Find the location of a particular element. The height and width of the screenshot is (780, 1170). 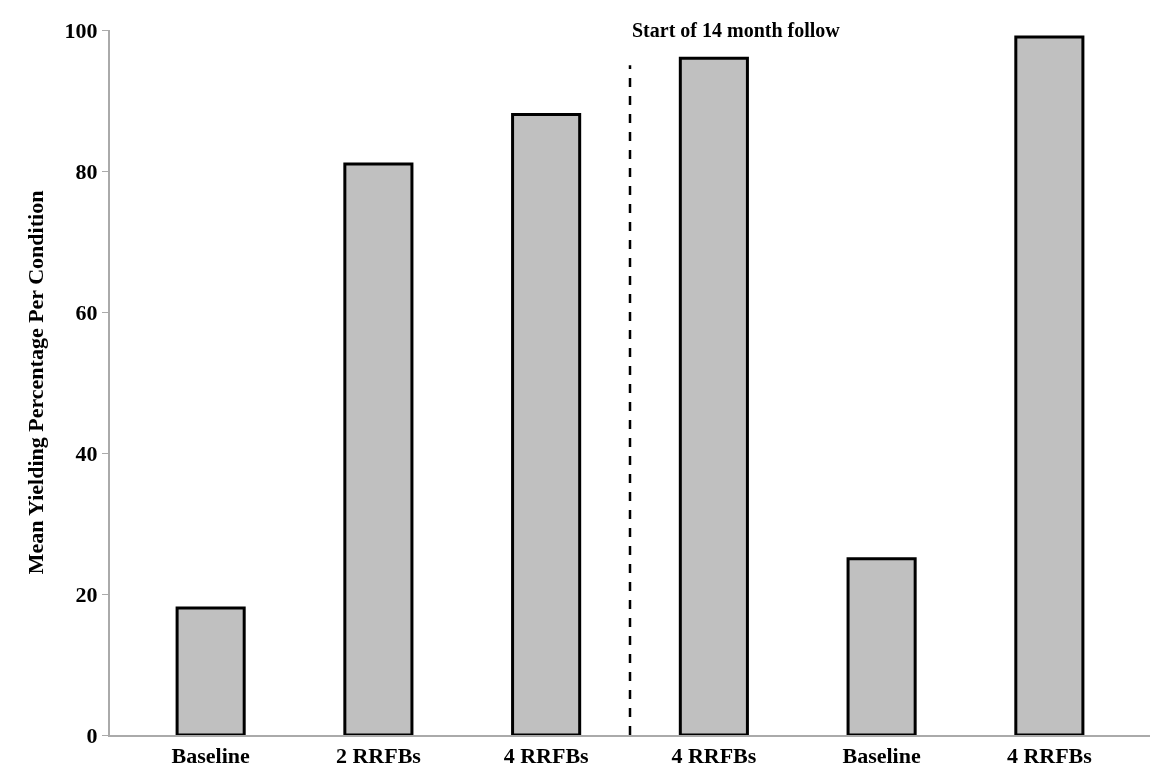

annotation: Start of 14 month follow is located at coordinates (736, 30).